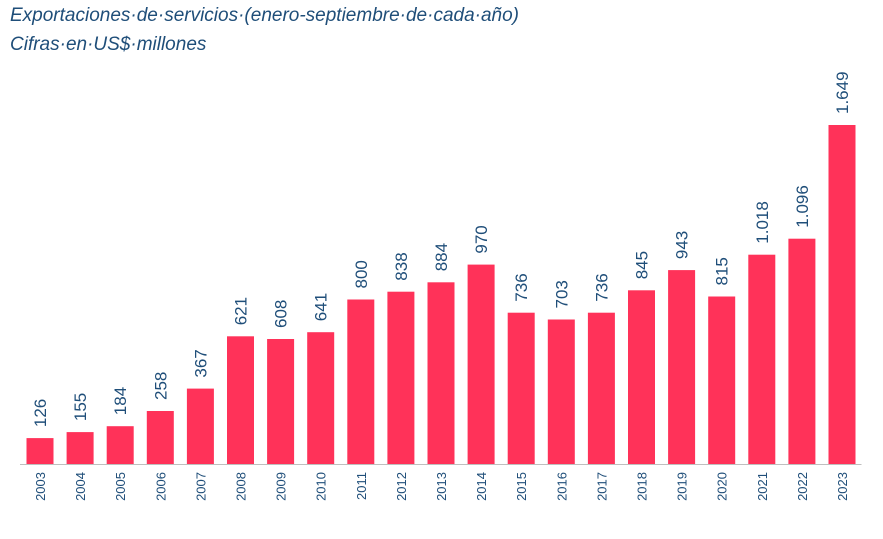 This screenshot has height=539, width=883. I want to click on x-tick-label-2017: 2017, so click(601, 486).